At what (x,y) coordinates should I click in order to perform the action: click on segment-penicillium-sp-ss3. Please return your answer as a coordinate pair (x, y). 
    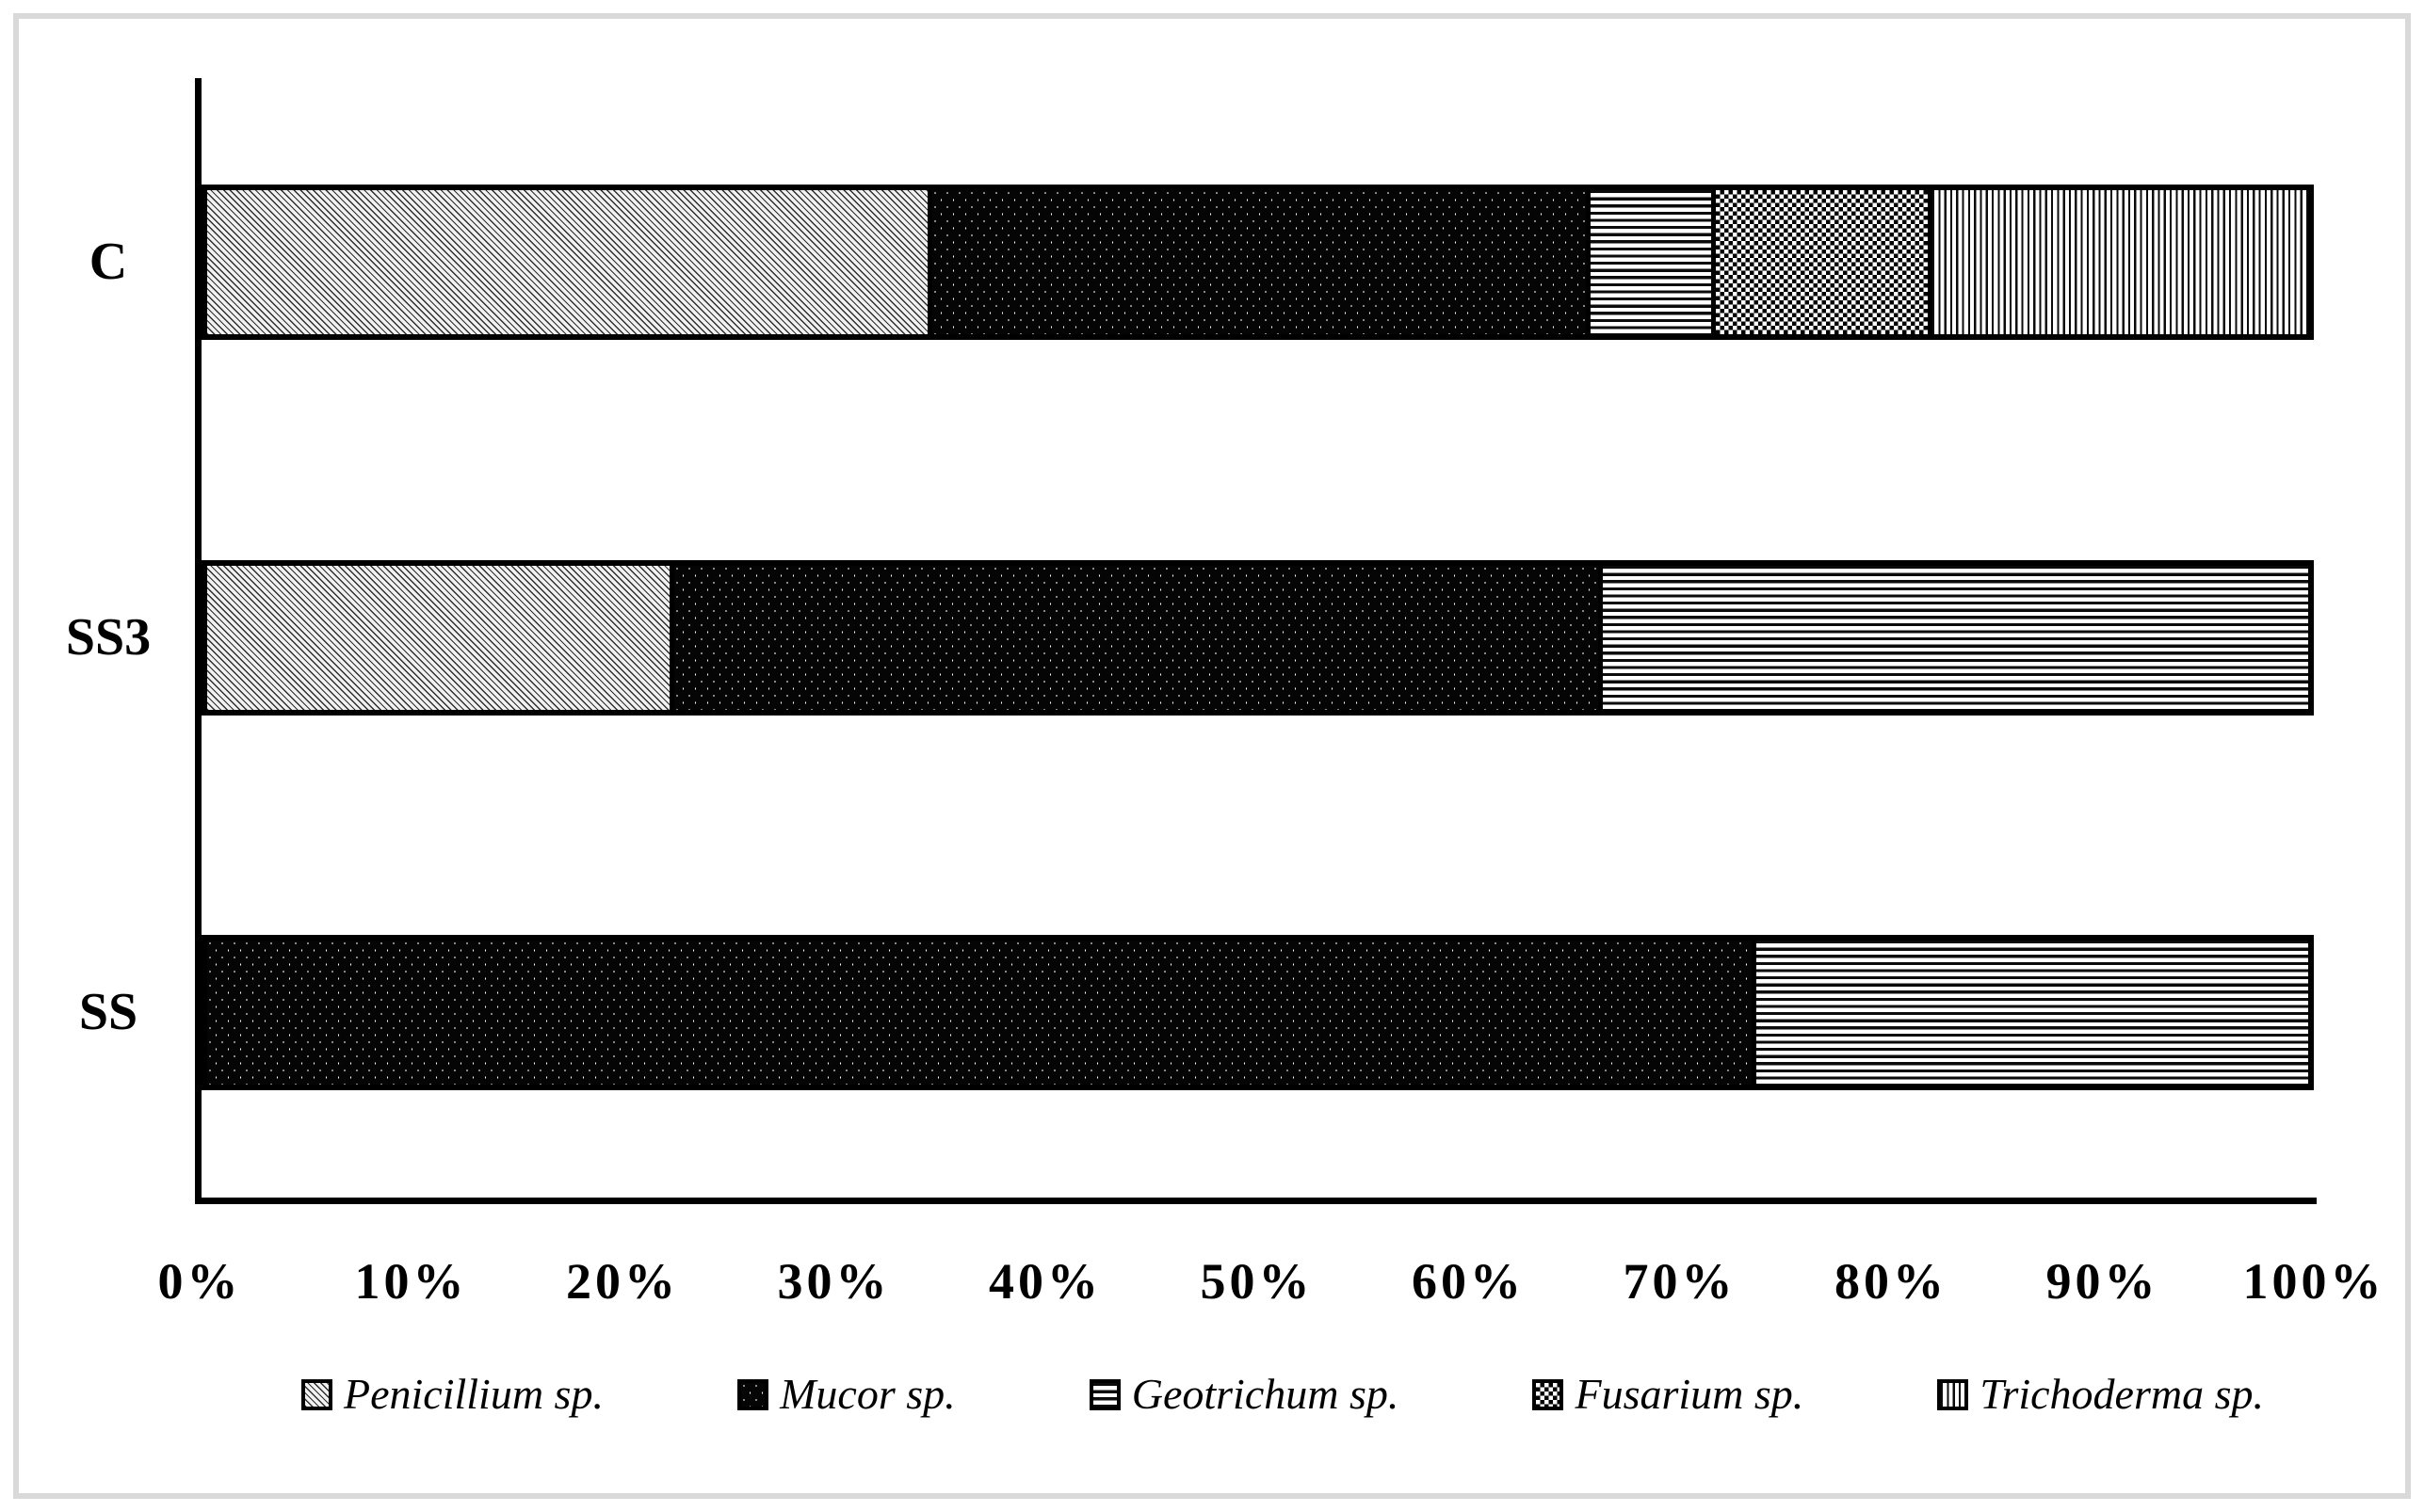
    Looking at the image, I should click on (438, 638).